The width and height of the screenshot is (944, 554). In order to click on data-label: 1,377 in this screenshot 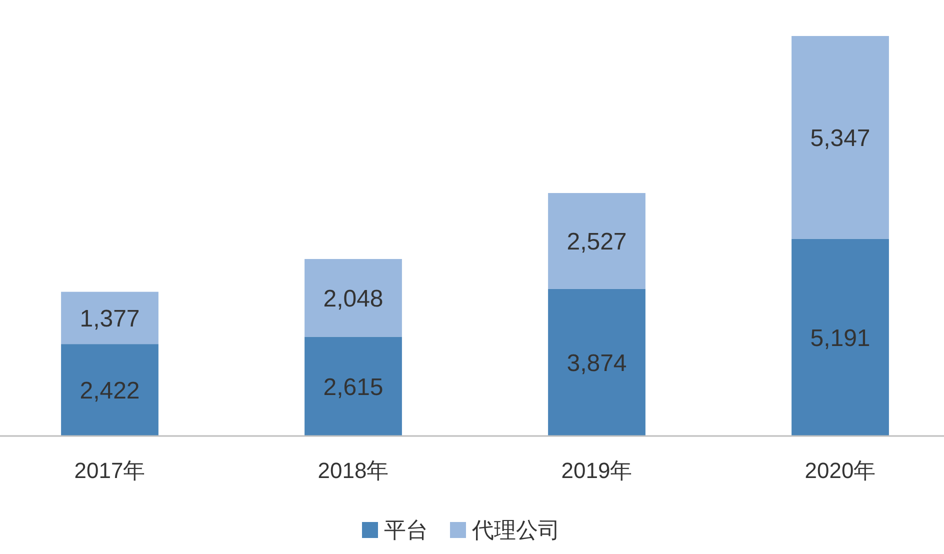, I will do `click(110, 318)`.